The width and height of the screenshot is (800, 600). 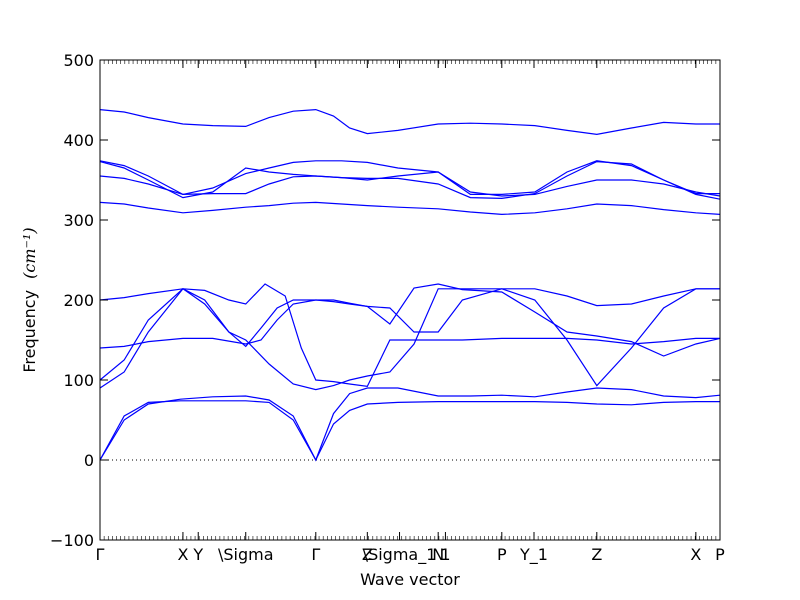 I want to click on y-tick-label: 300, so click(x=78, y=220).